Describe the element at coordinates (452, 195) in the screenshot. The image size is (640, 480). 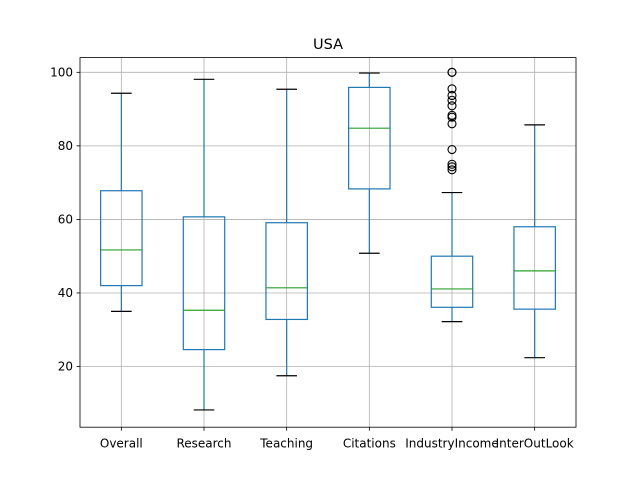
I see `box-industryincome` at that location.